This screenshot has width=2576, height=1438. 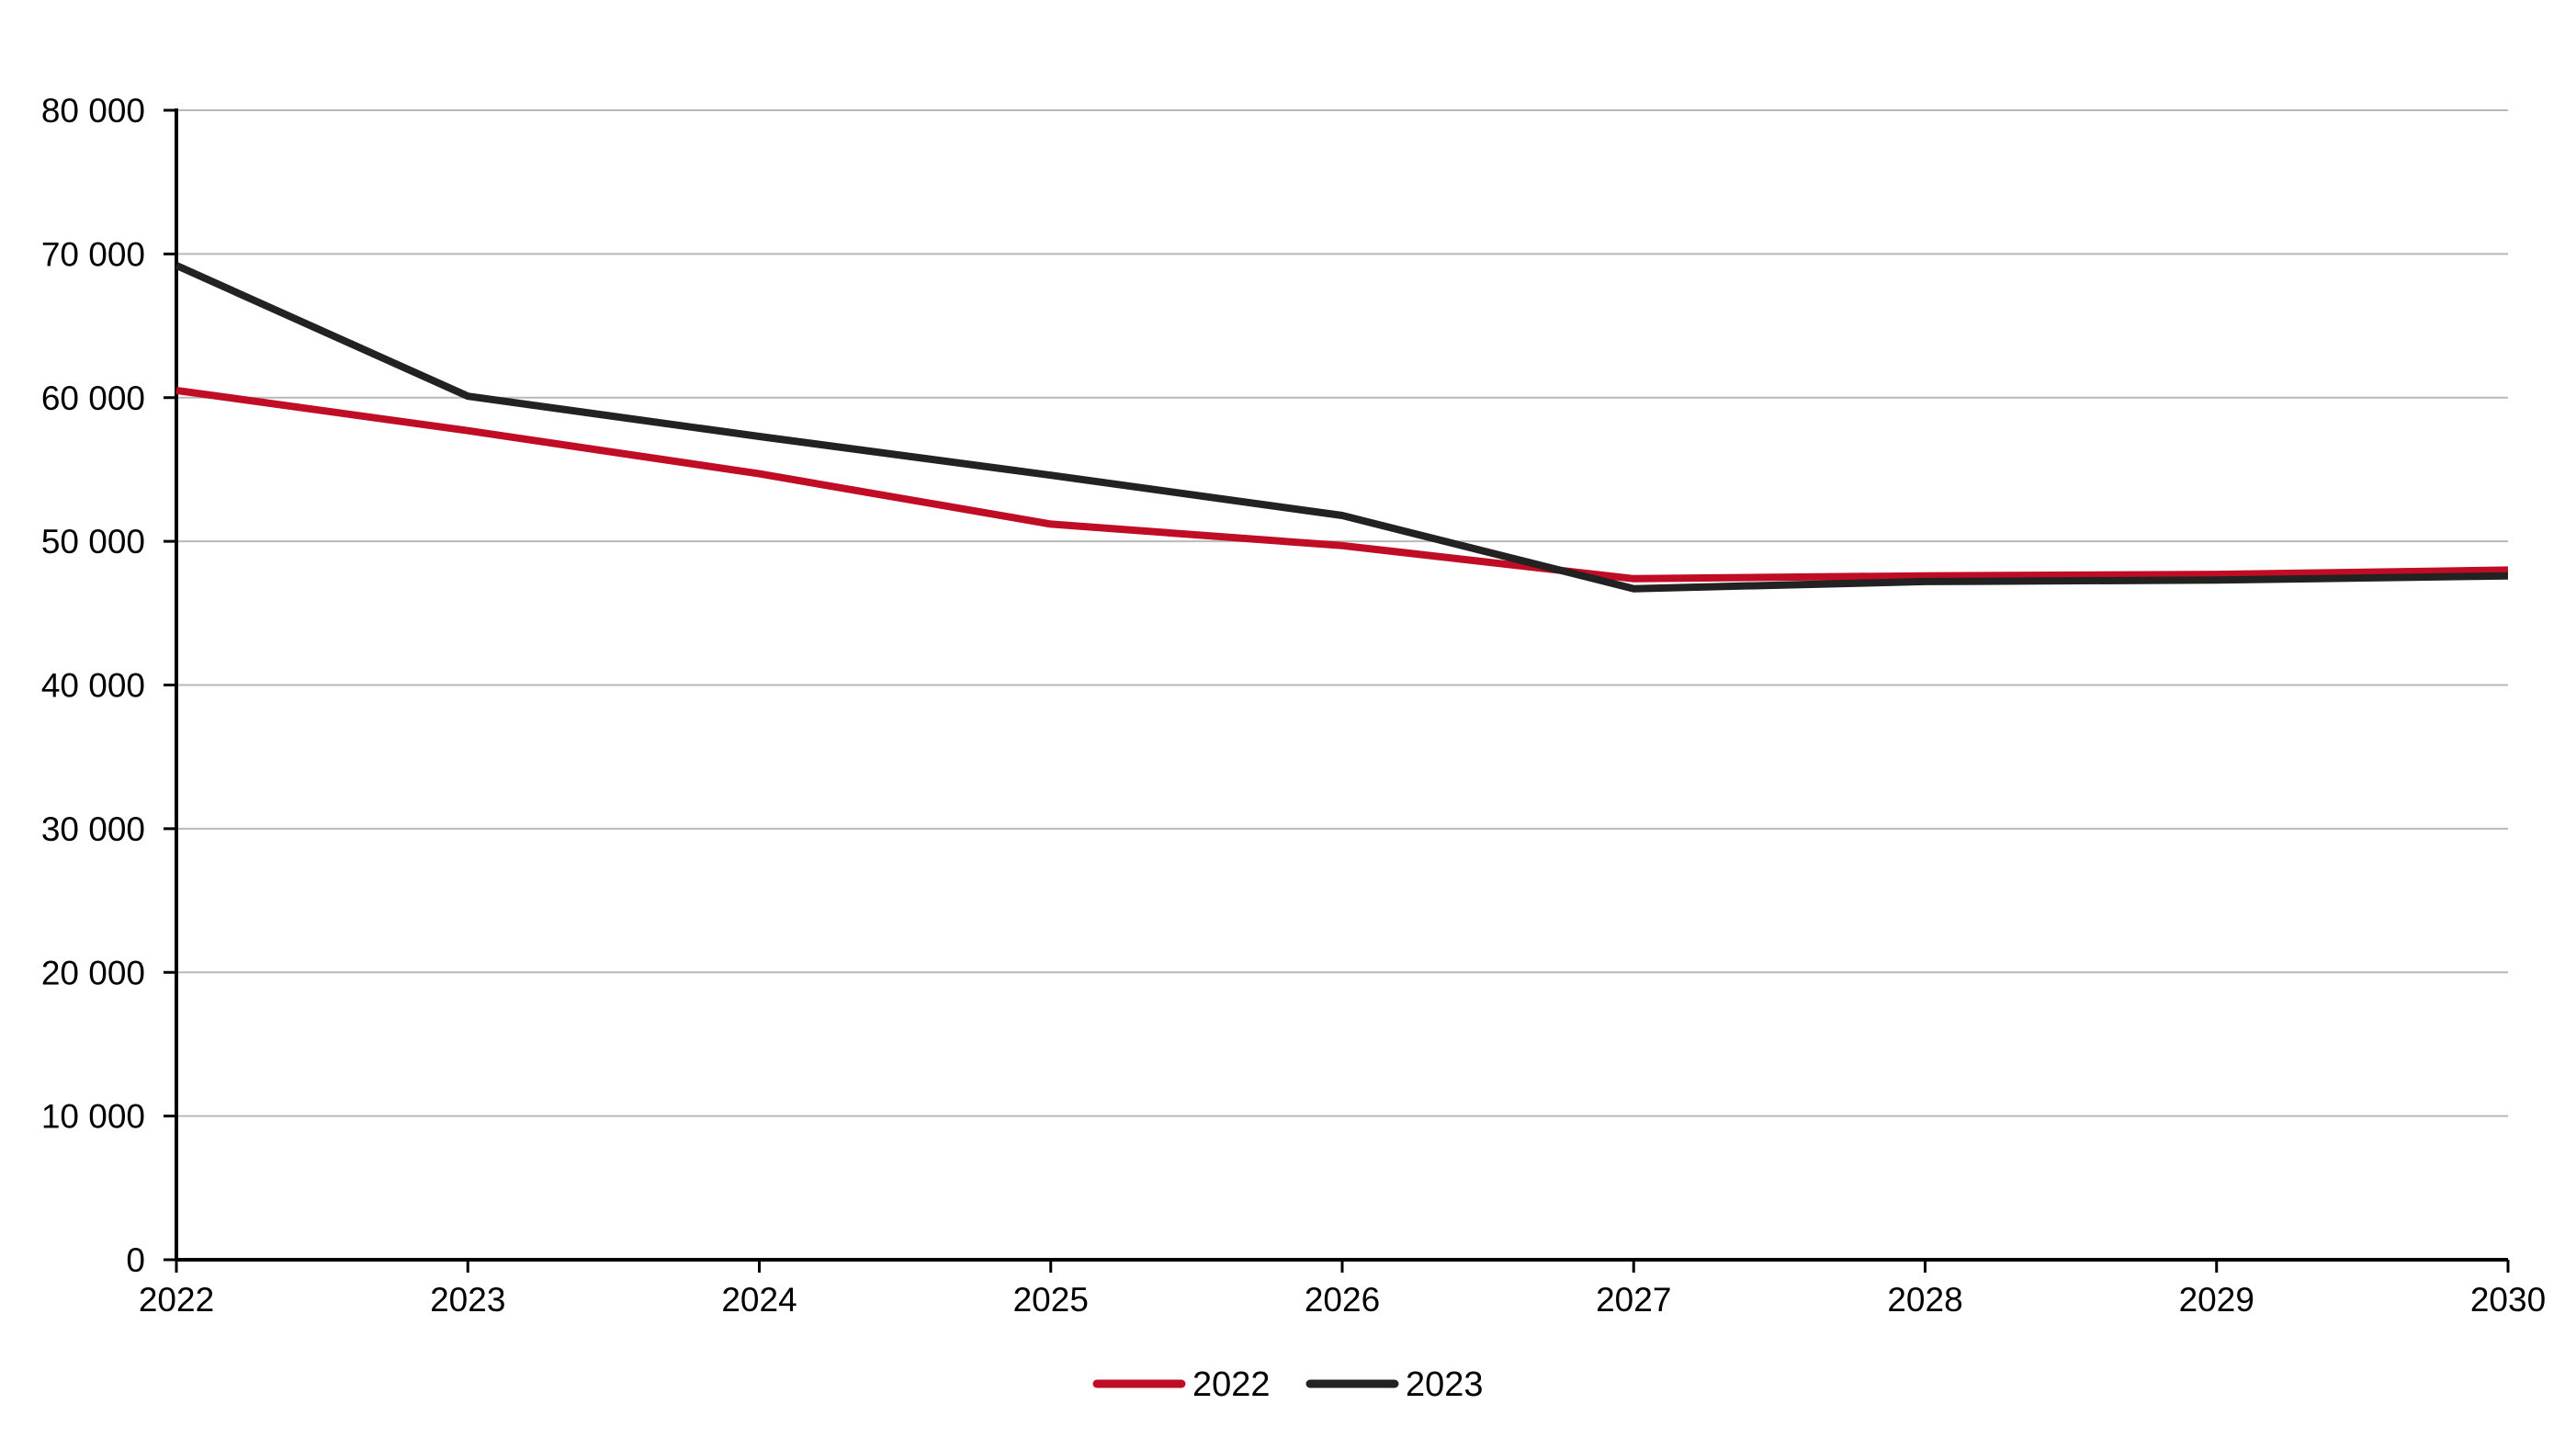 I want to click on series-line-2022, so click(x=1342, y=484).